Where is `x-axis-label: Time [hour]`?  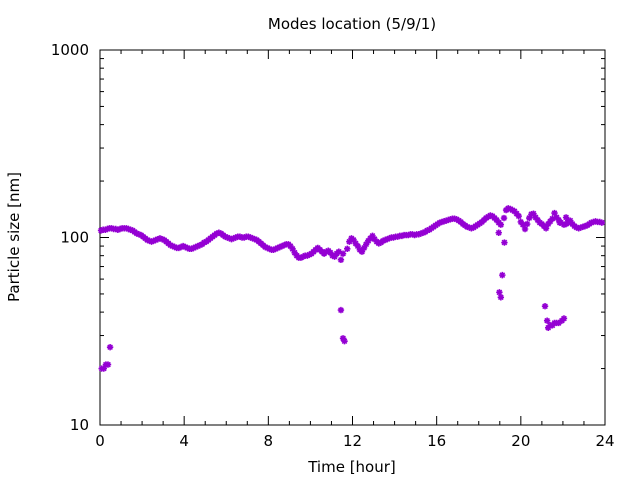 x-axis-label: Time [hour] is located at coordinates (351, 467).